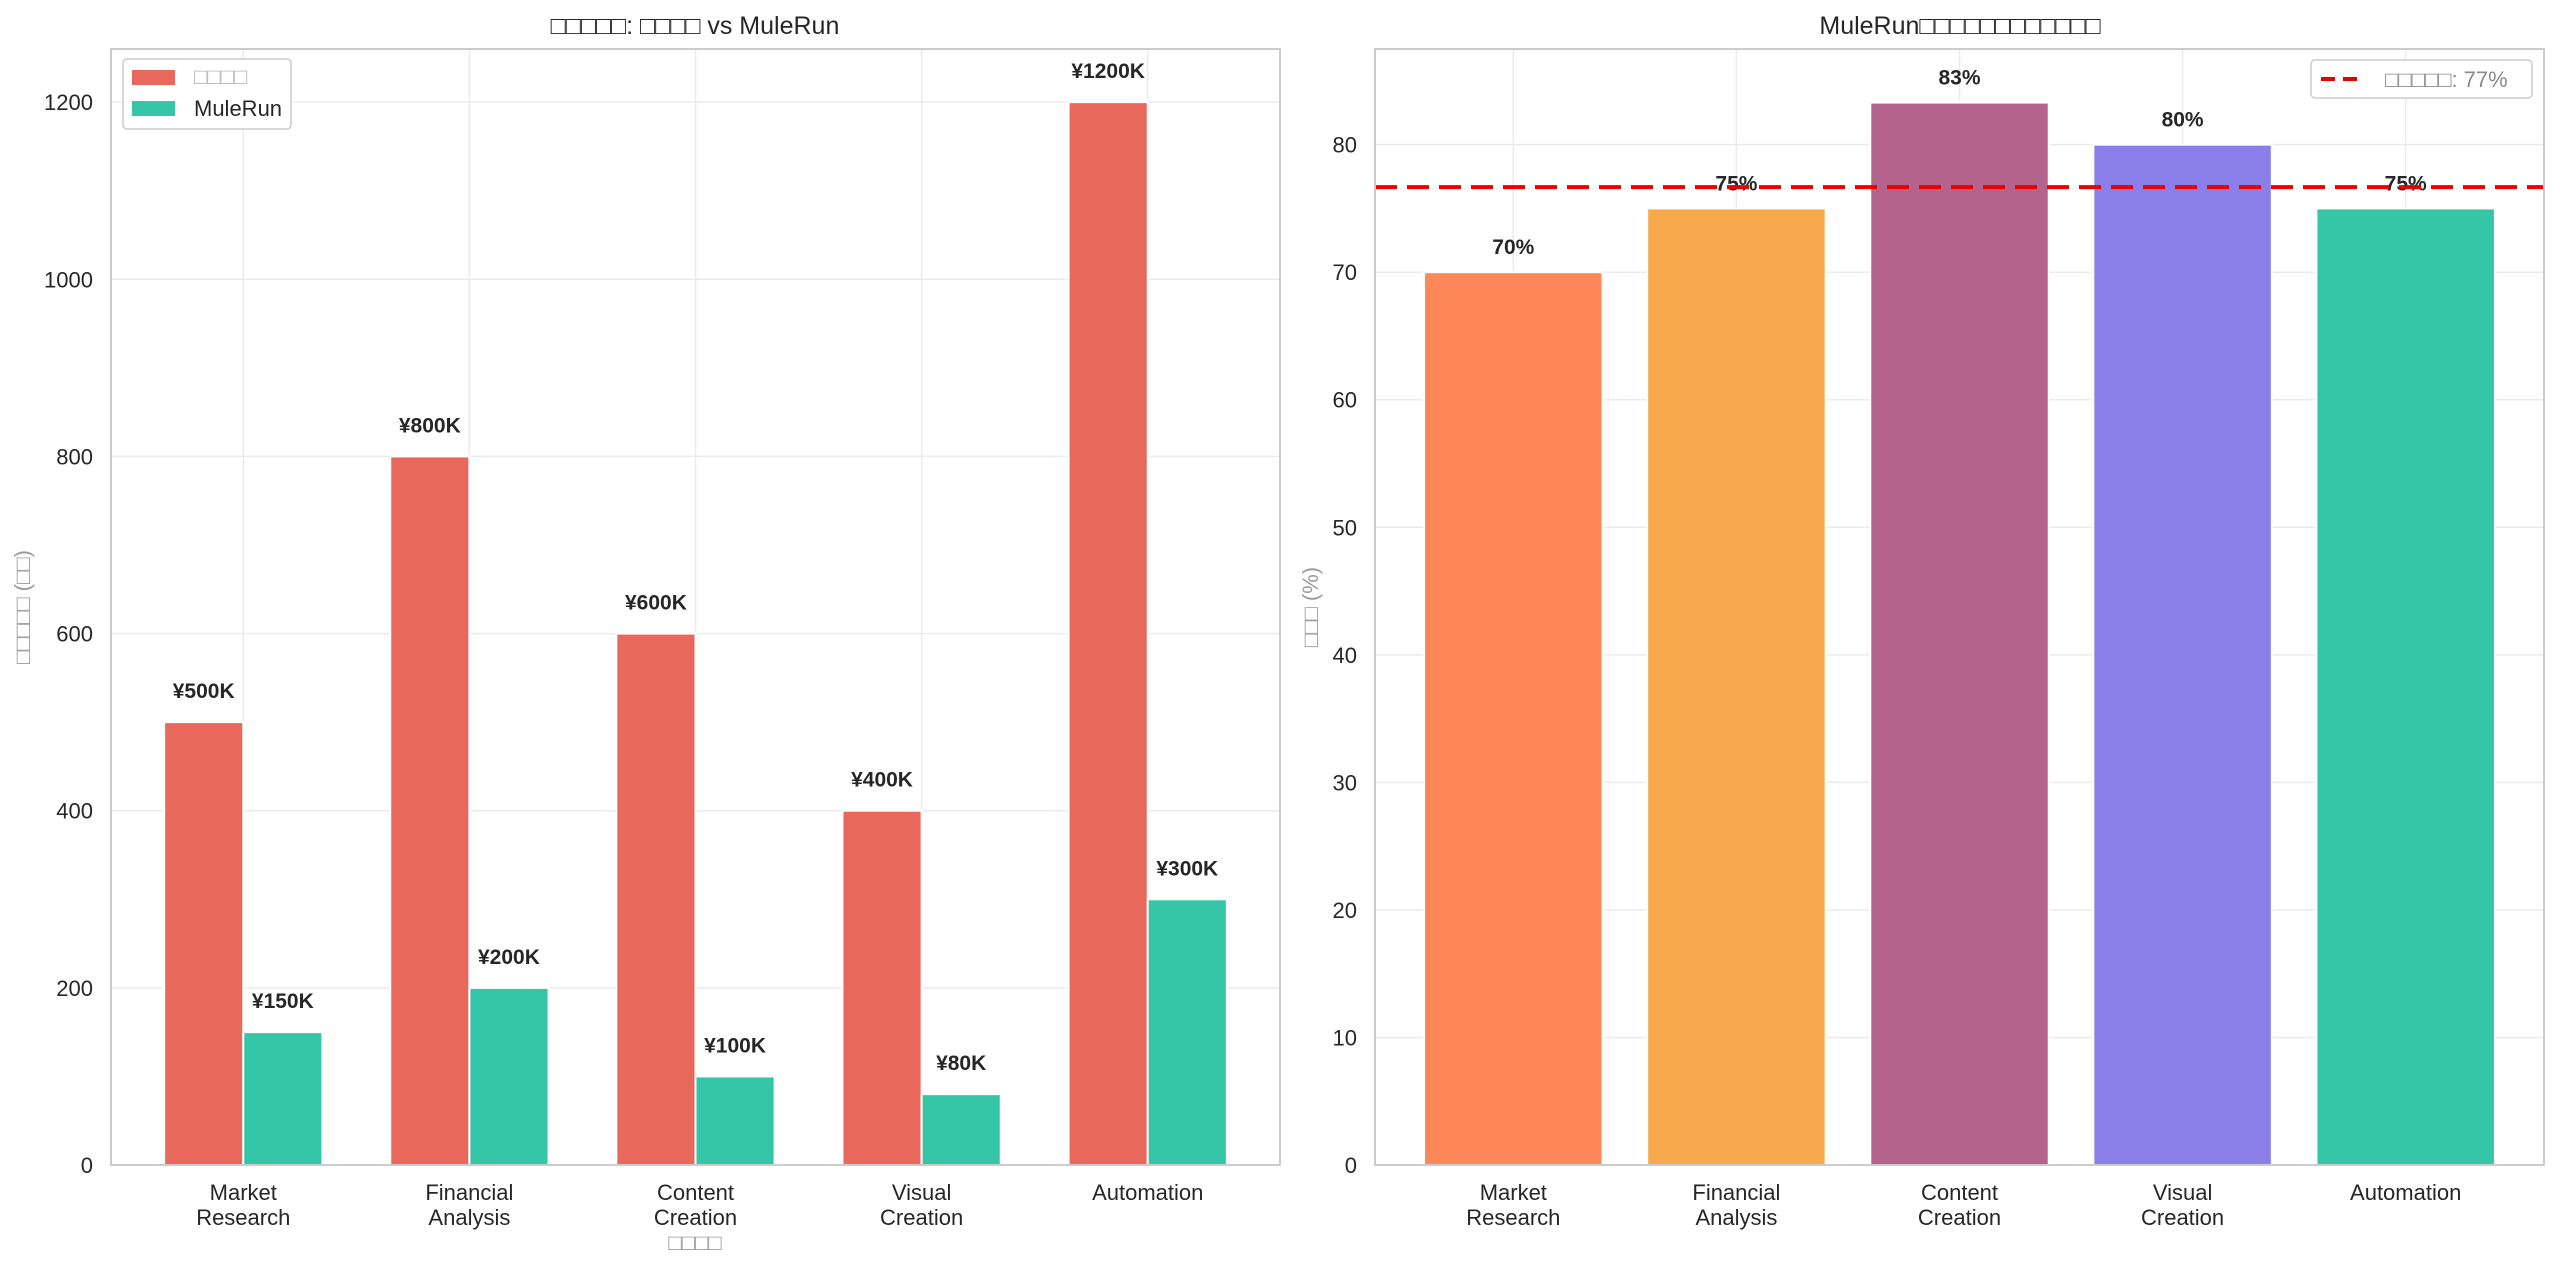 This screenshot has height=1271, width=2560. What do you see at coordinates (882, 780) in the screenshot?
I see `value-label: ¥400K` at bounding box center [882, 780].